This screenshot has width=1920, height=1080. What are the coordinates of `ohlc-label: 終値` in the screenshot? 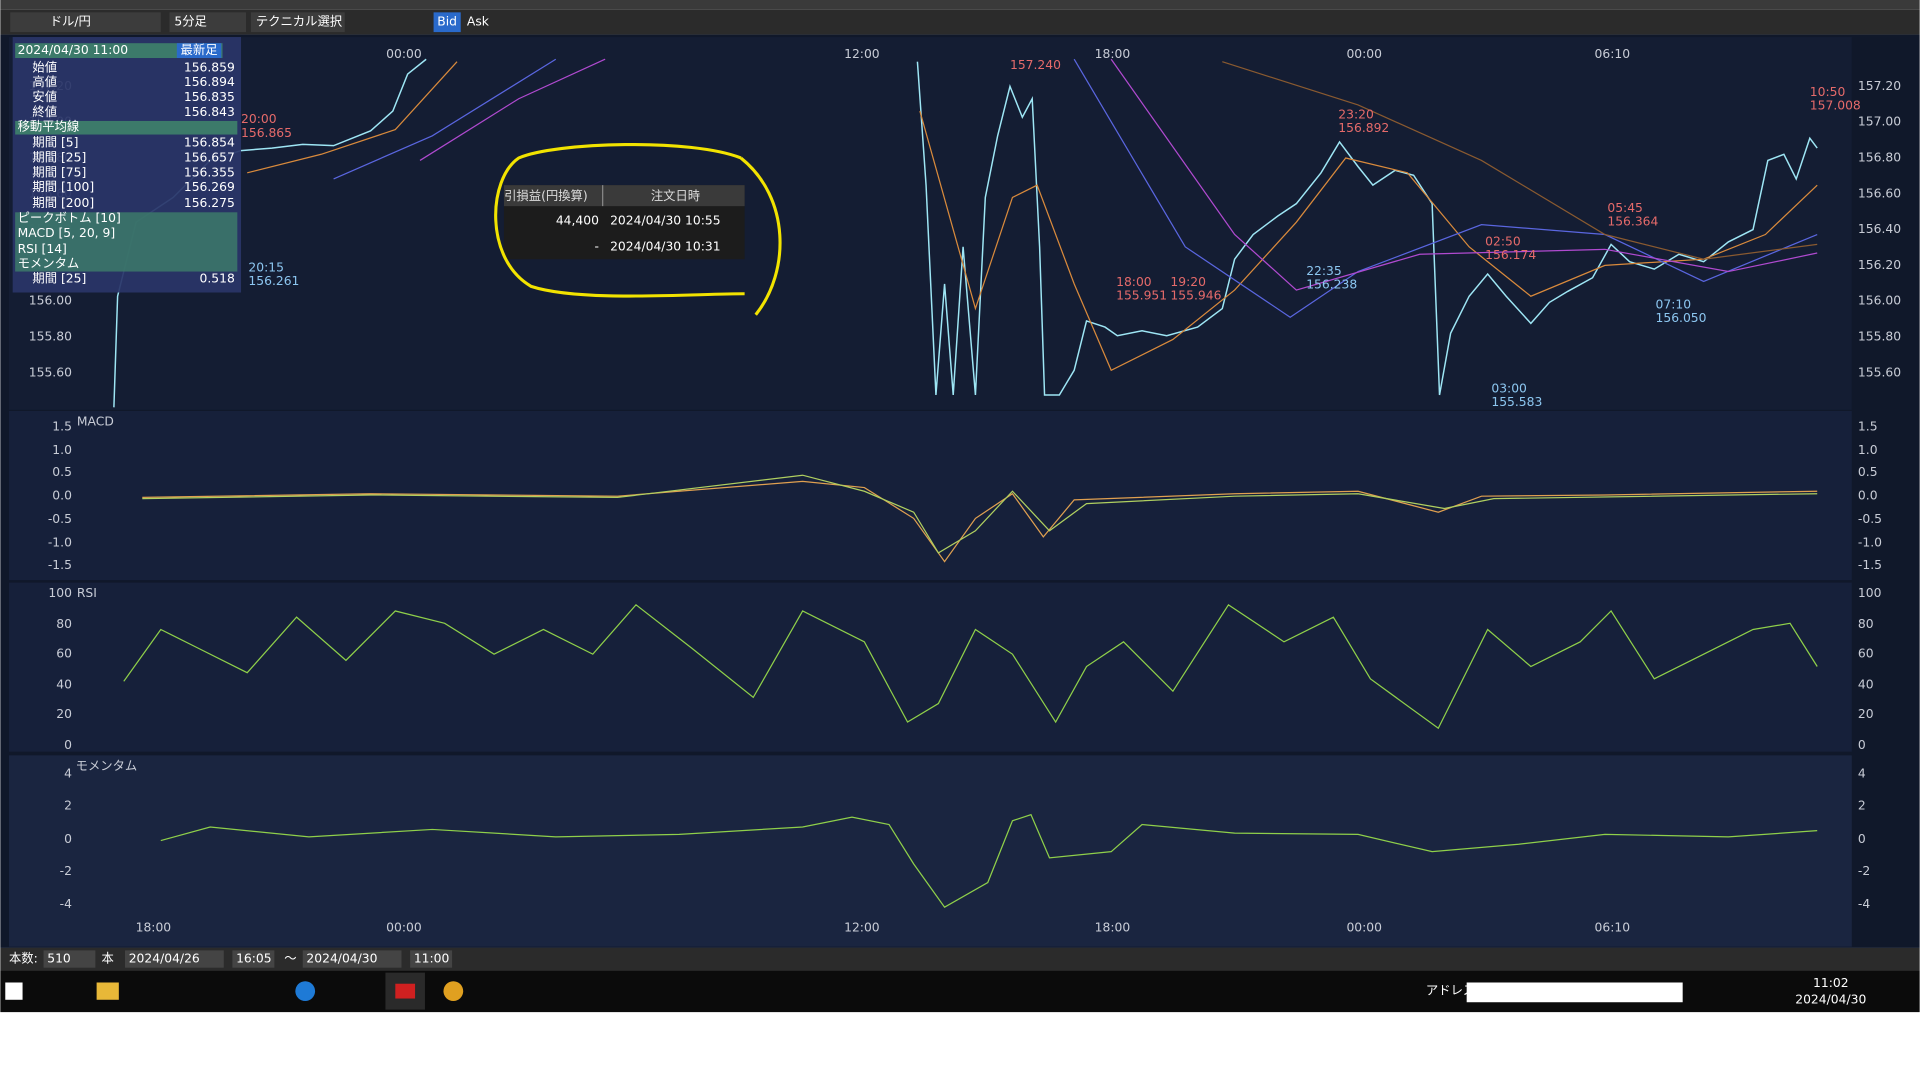 It's located at (44, 111).